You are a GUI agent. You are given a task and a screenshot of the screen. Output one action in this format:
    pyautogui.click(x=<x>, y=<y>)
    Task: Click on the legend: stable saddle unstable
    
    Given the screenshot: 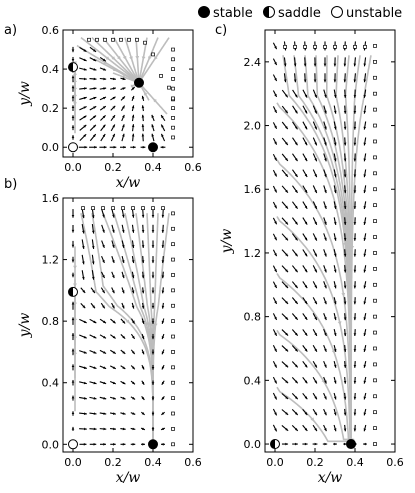 What is the action you would take?
    pyautogui.click(x=300, y=13)
    